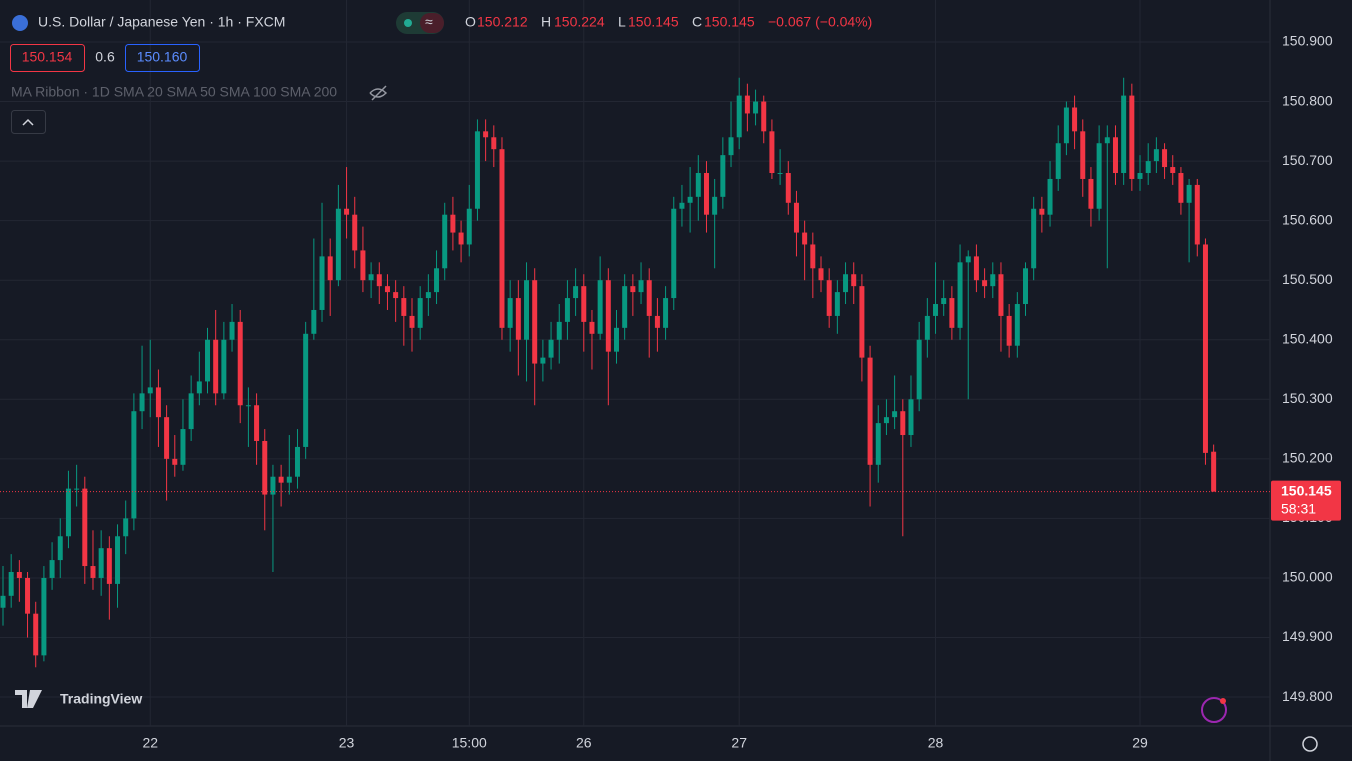  I want to click on y-tick-label: 150.900, so click(1307, 41).